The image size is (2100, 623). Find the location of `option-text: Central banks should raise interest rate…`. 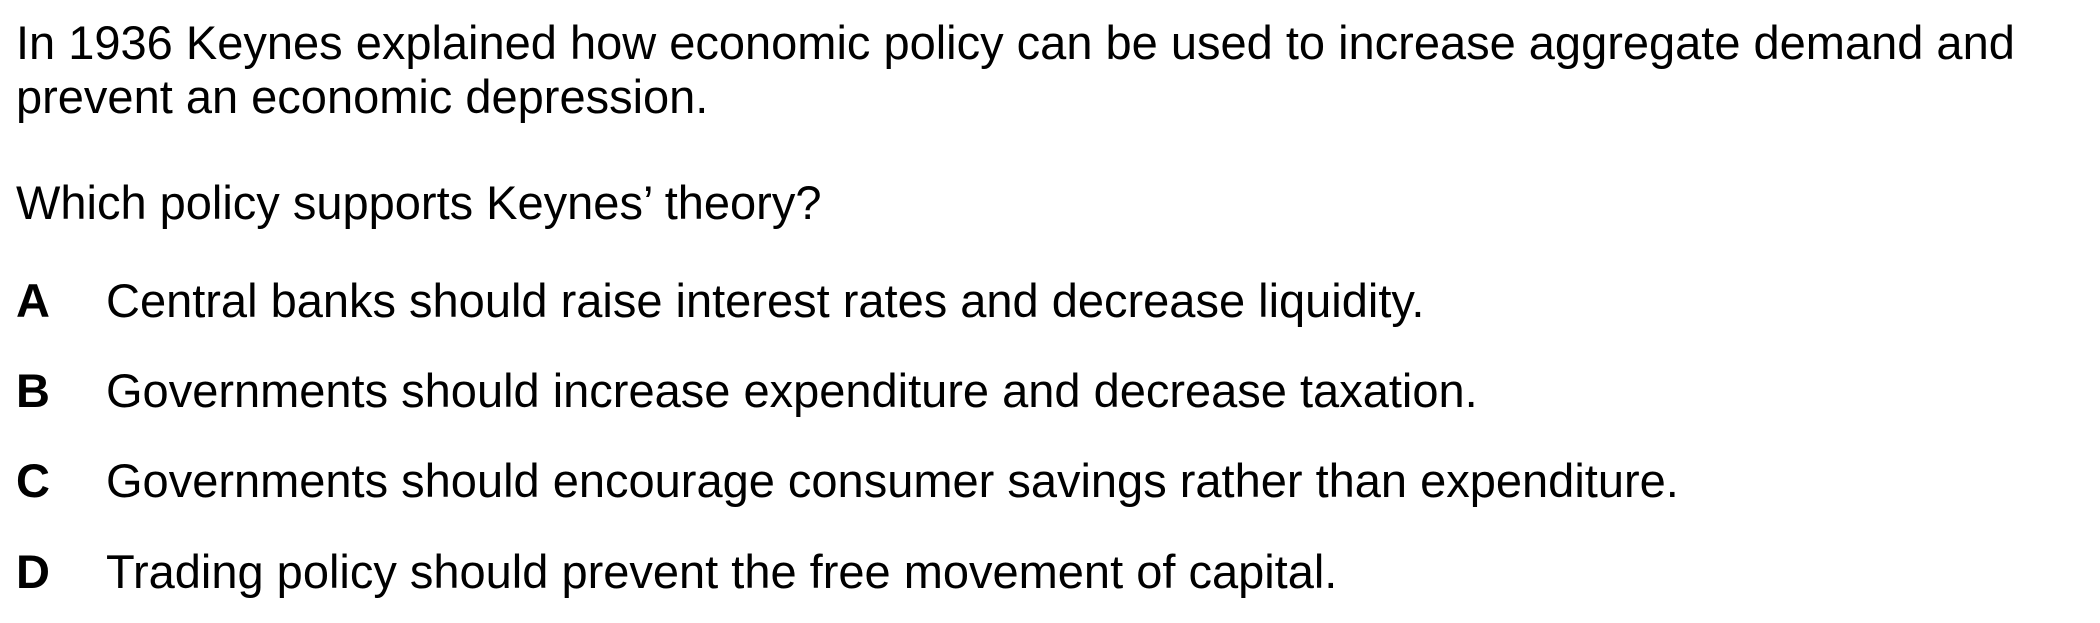

option-text: Central banks should raise interest rate… is located at coordinates (765, 300).